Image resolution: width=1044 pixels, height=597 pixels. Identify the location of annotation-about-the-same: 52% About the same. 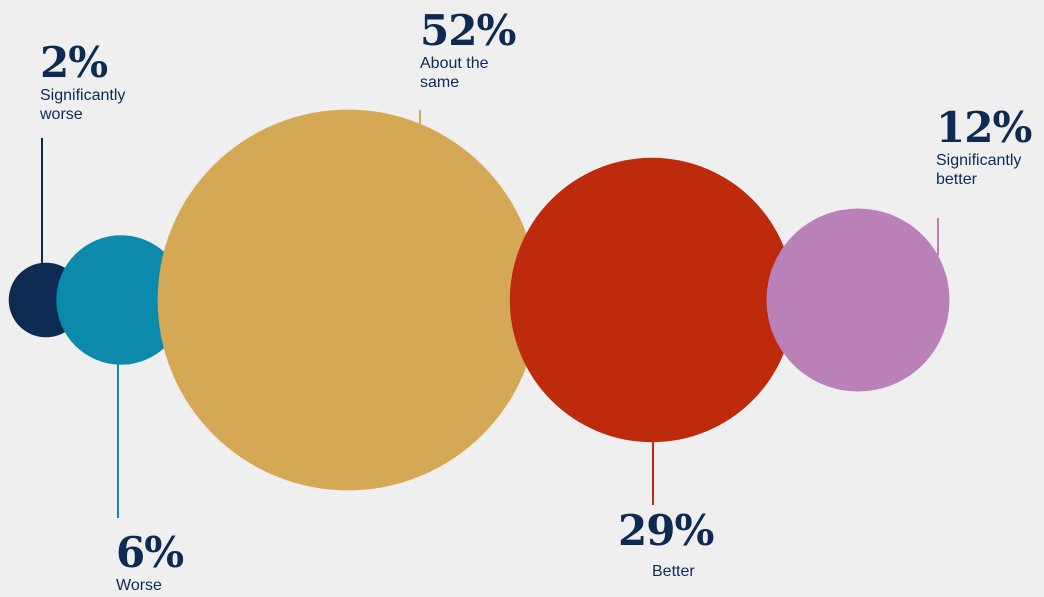
(468, 49).